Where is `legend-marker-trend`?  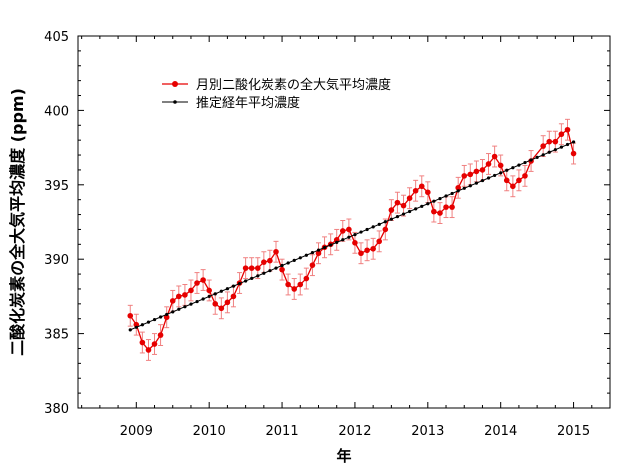
legend-marker-trend is located at coordinates (175, 102).